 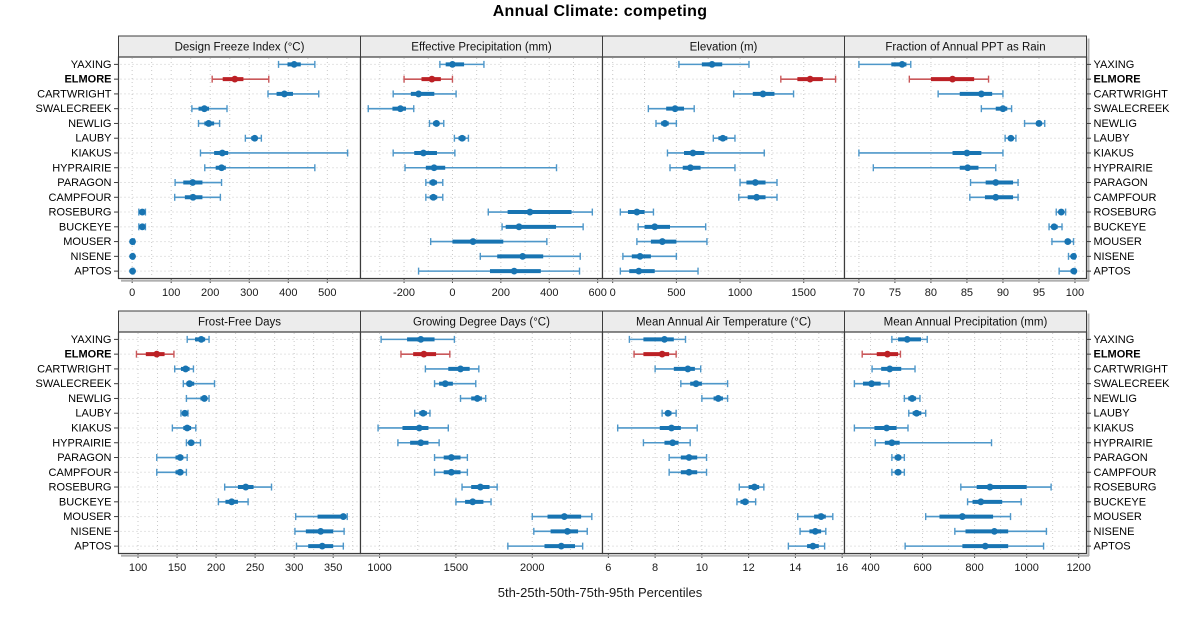 What do you see at coordinates (91, 340) in the screenshot?
I see `station-label-left-yaxing: YAXING` at bounding box center [91, 340].